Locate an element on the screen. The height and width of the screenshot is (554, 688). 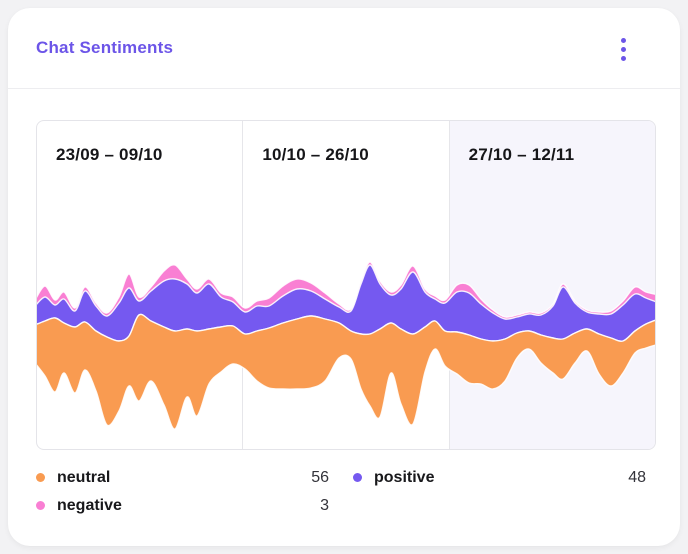
card-title: Chat Sentiments is located at coordinates (105, 47).